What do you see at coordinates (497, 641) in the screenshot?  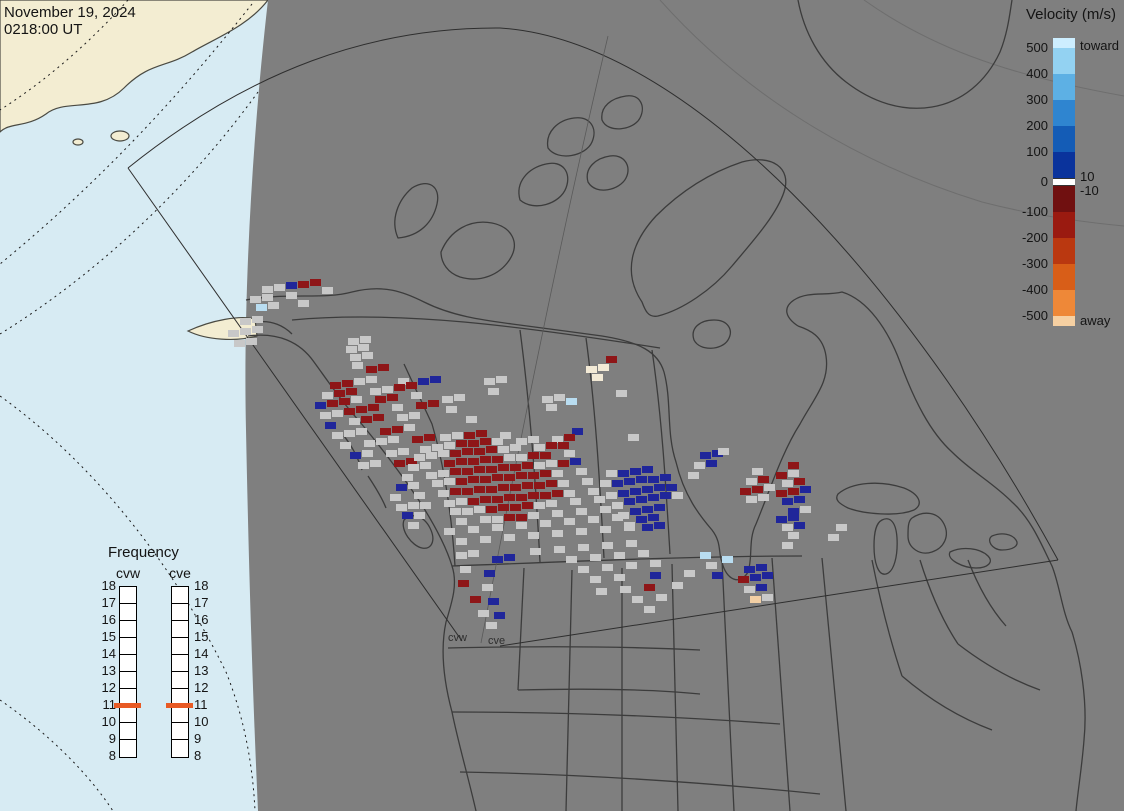 I see `radar-site-label-cve: cve` at bounding box center [497, 641].